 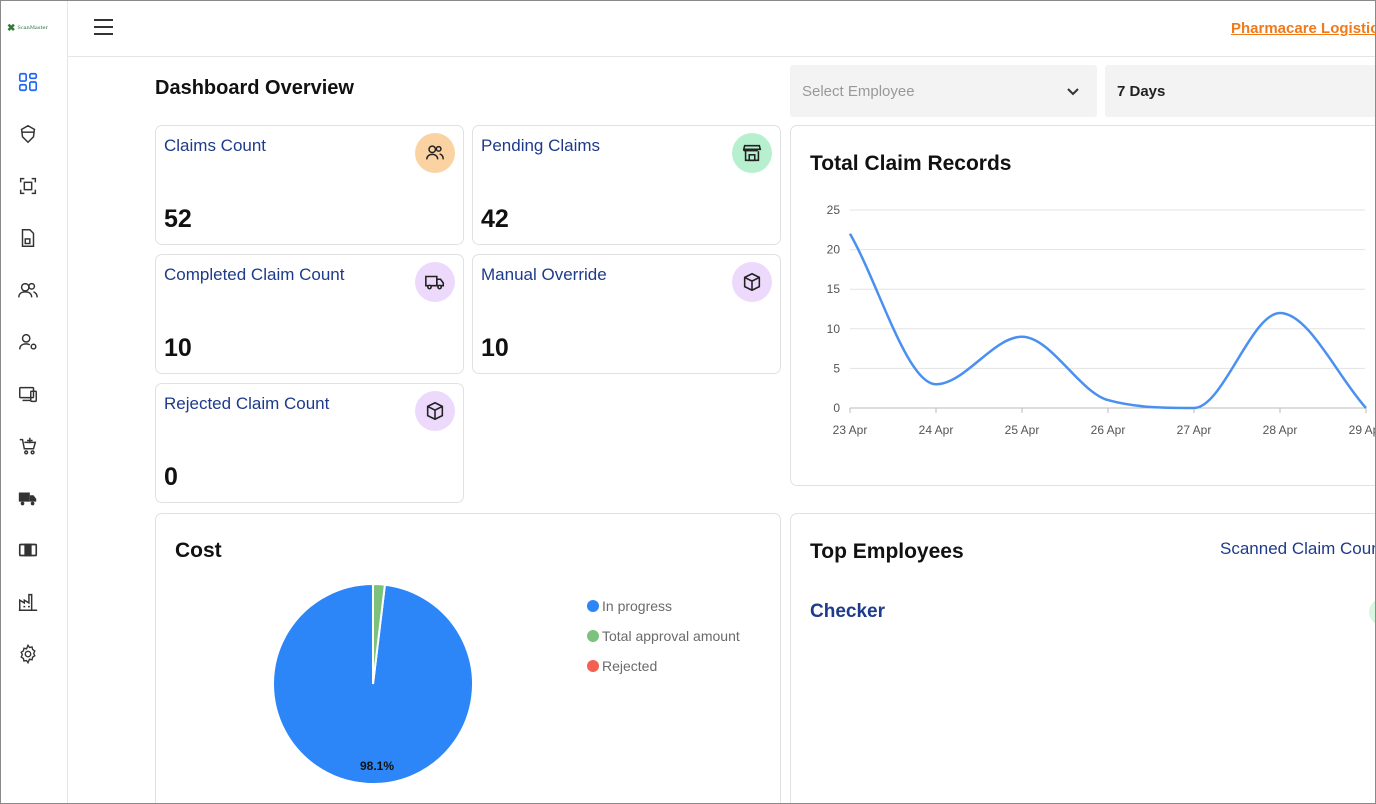 What do you see at coordinates (847, 611) in the screenshot?
I see `employee-name: Checker` at bounding box center [847, 611].